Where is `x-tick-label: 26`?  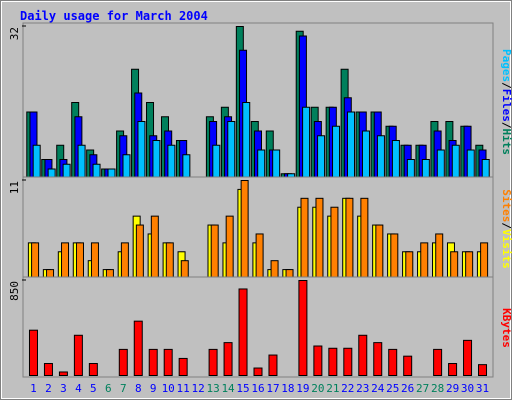 x-tick-label: 26 is located at coordinates (407, 388).